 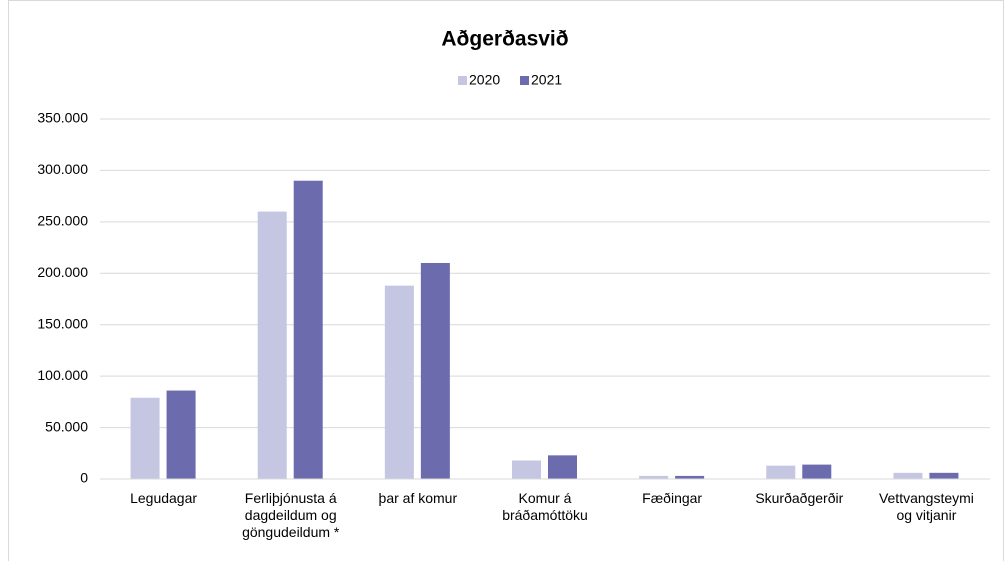 I want to click on x-tick-label: Legudagar, so click(x=163, y=498).